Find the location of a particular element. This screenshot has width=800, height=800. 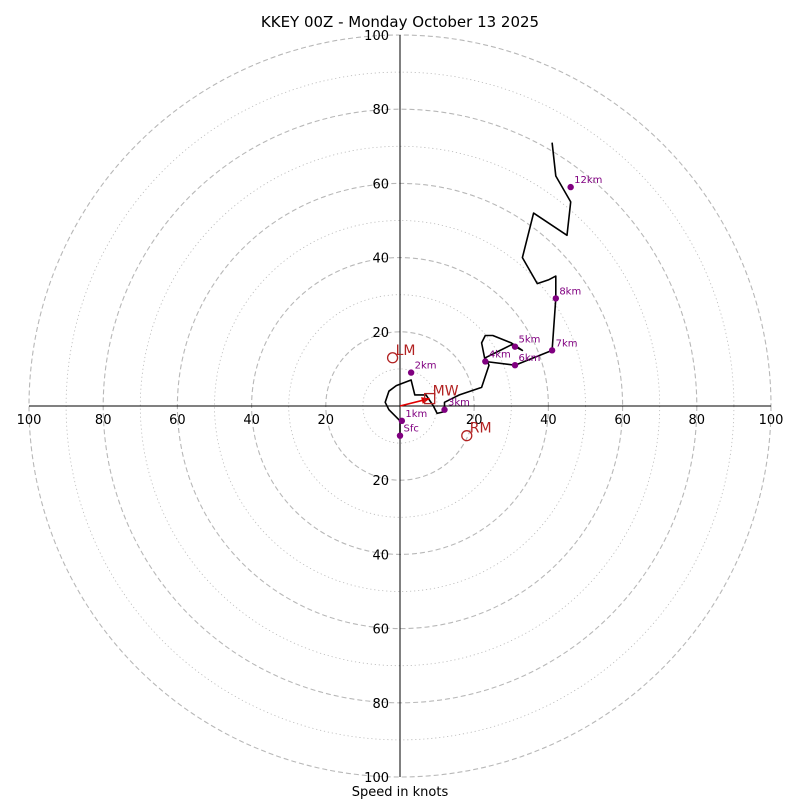

tick-label-x-right: 100 is located at coordinates (771, 420).